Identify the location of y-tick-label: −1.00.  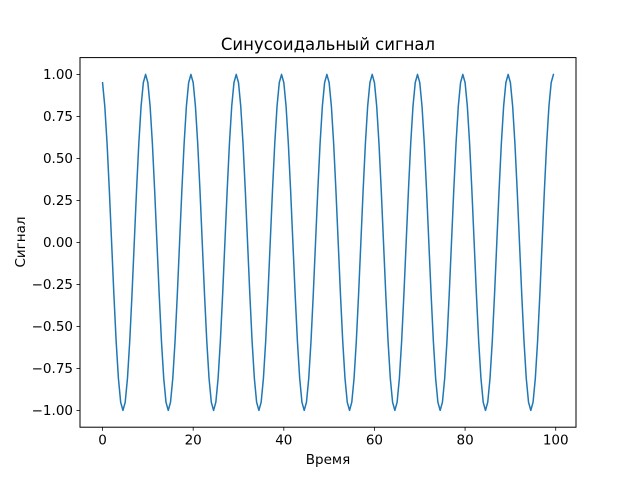
(52, 411).